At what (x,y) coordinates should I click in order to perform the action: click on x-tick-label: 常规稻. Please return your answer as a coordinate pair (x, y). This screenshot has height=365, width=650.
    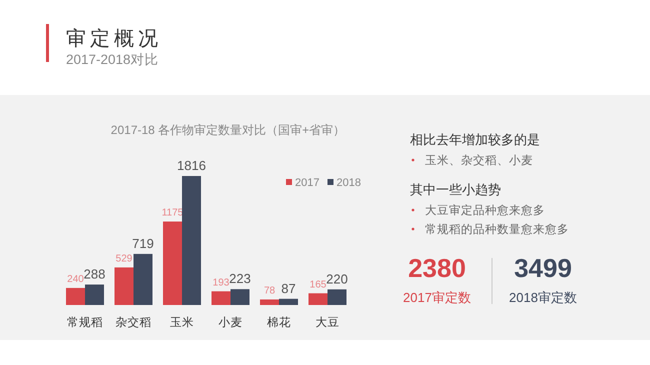
    Looking at the image, I should click on (85, 322).